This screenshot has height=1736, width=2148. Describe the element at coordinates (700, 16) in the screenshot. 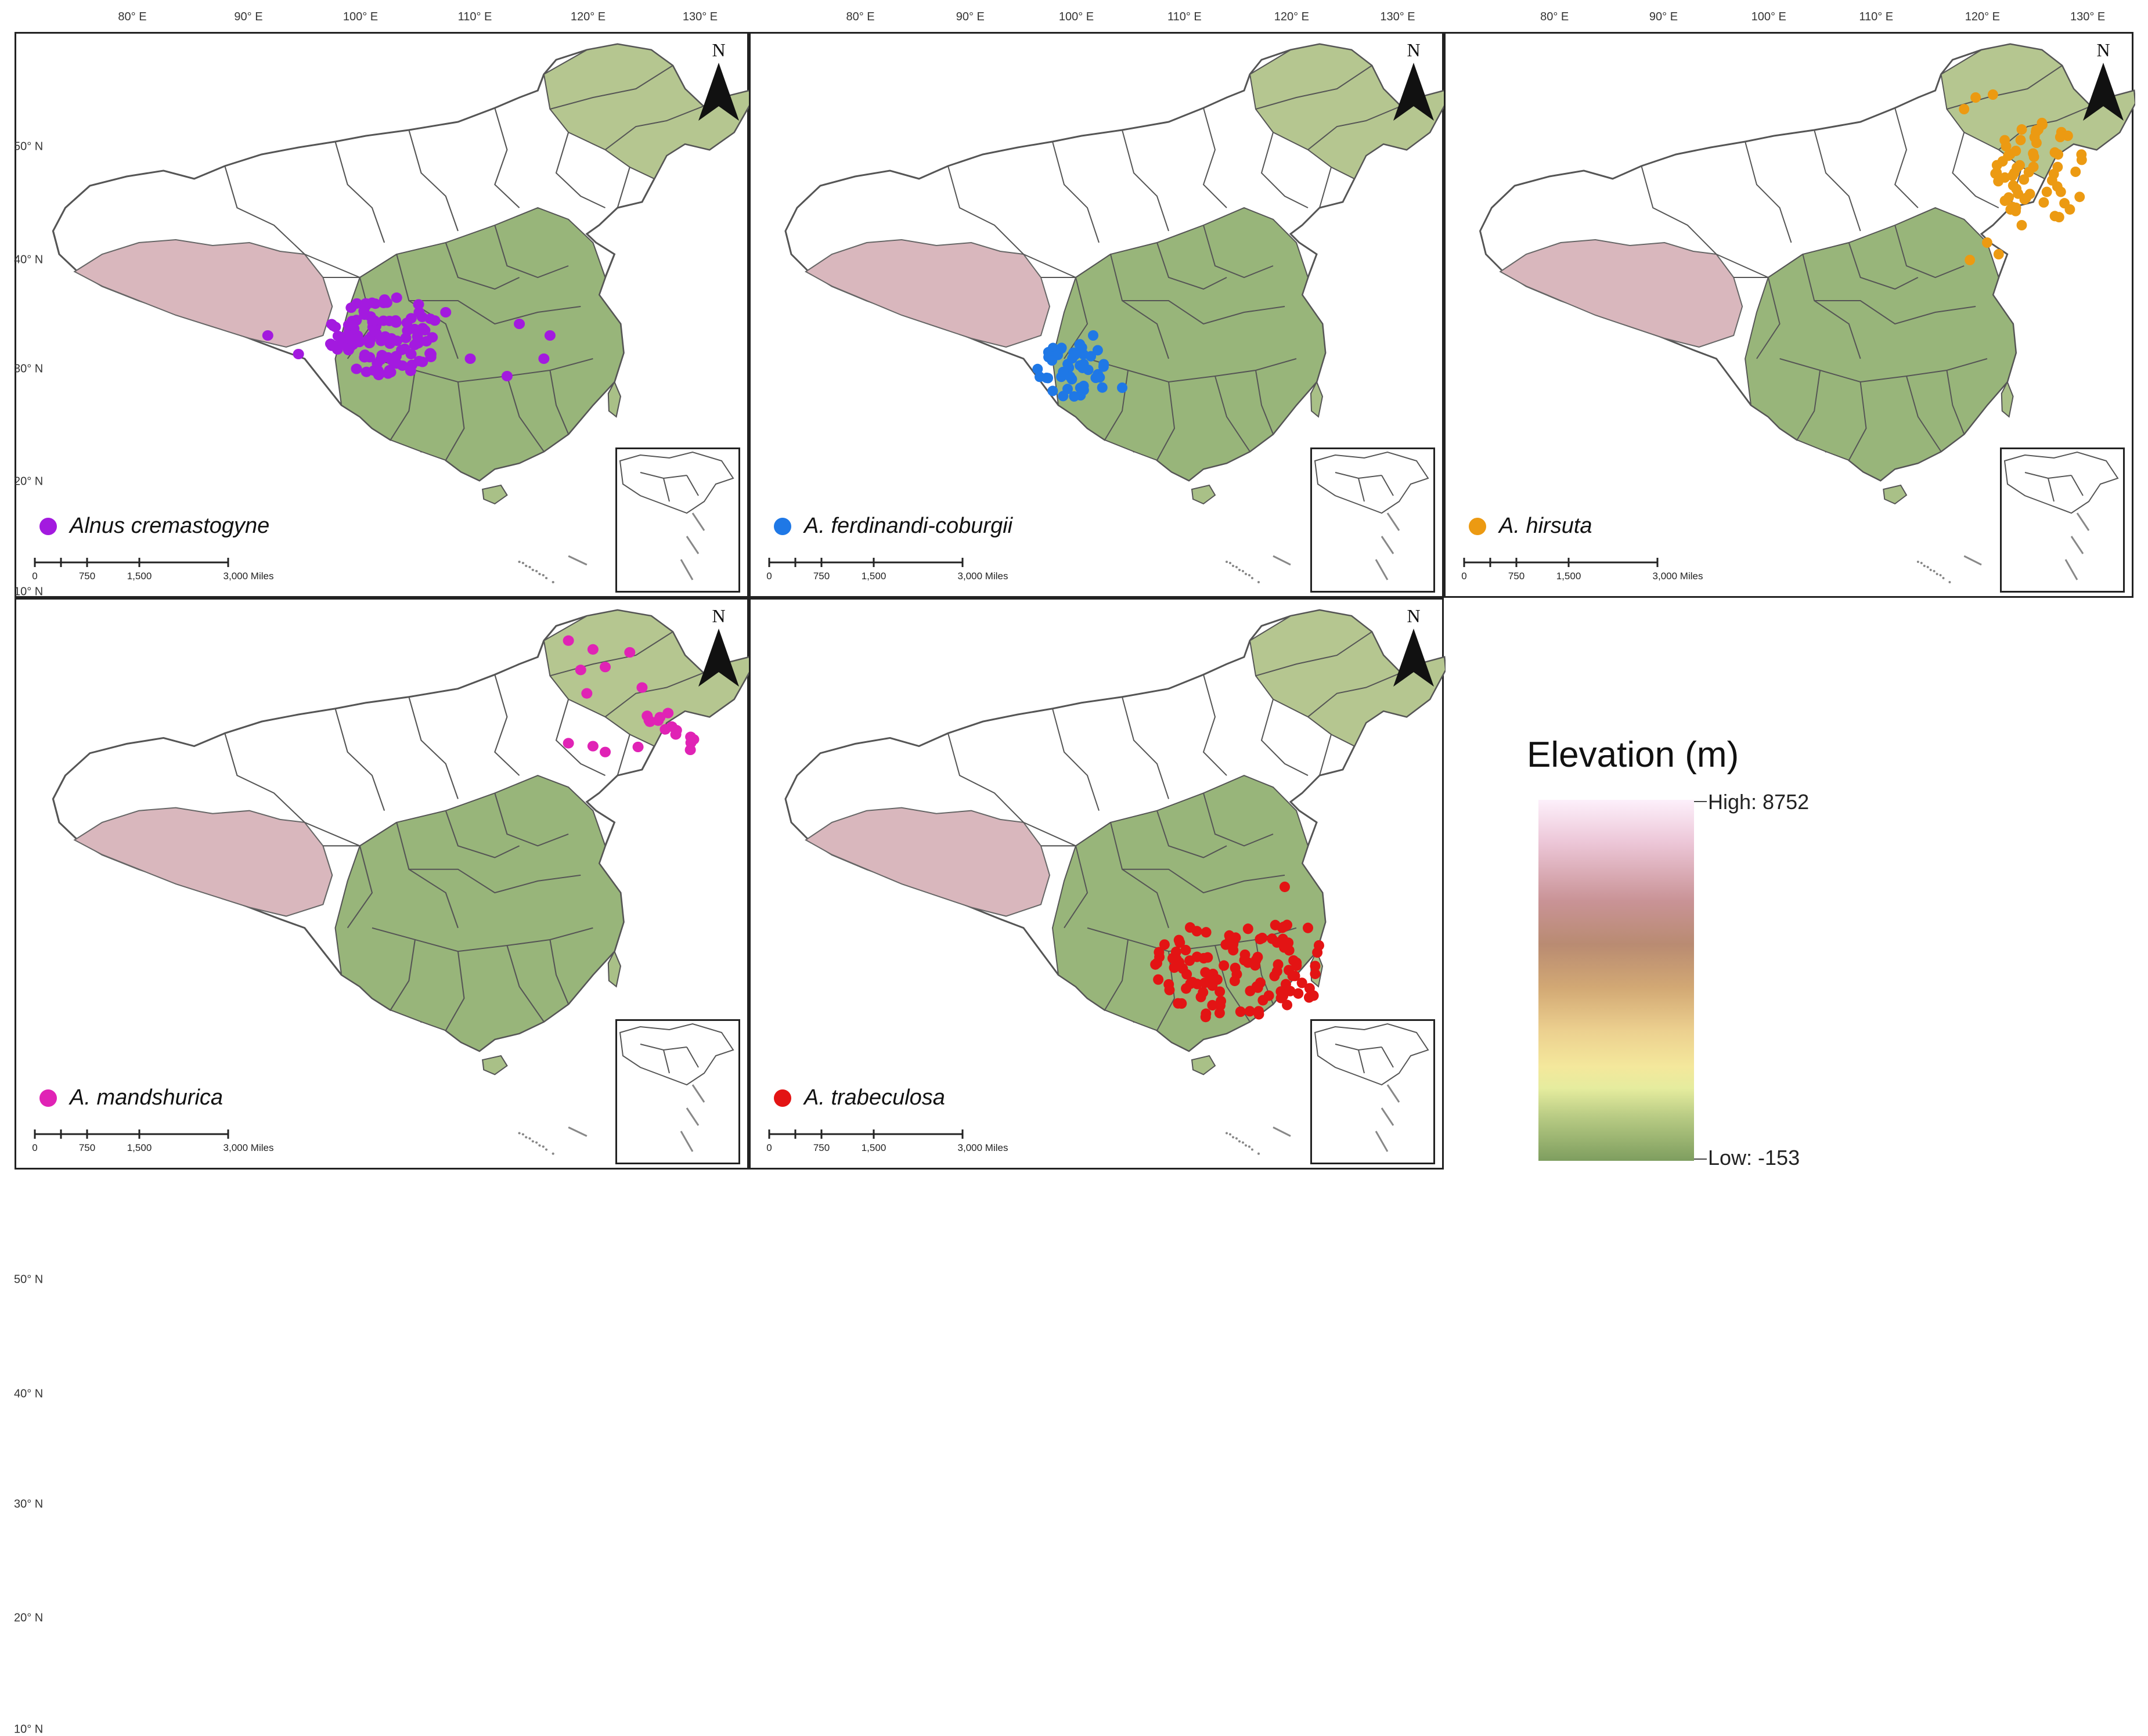

I see `longitude-label: 130° E` at that location.